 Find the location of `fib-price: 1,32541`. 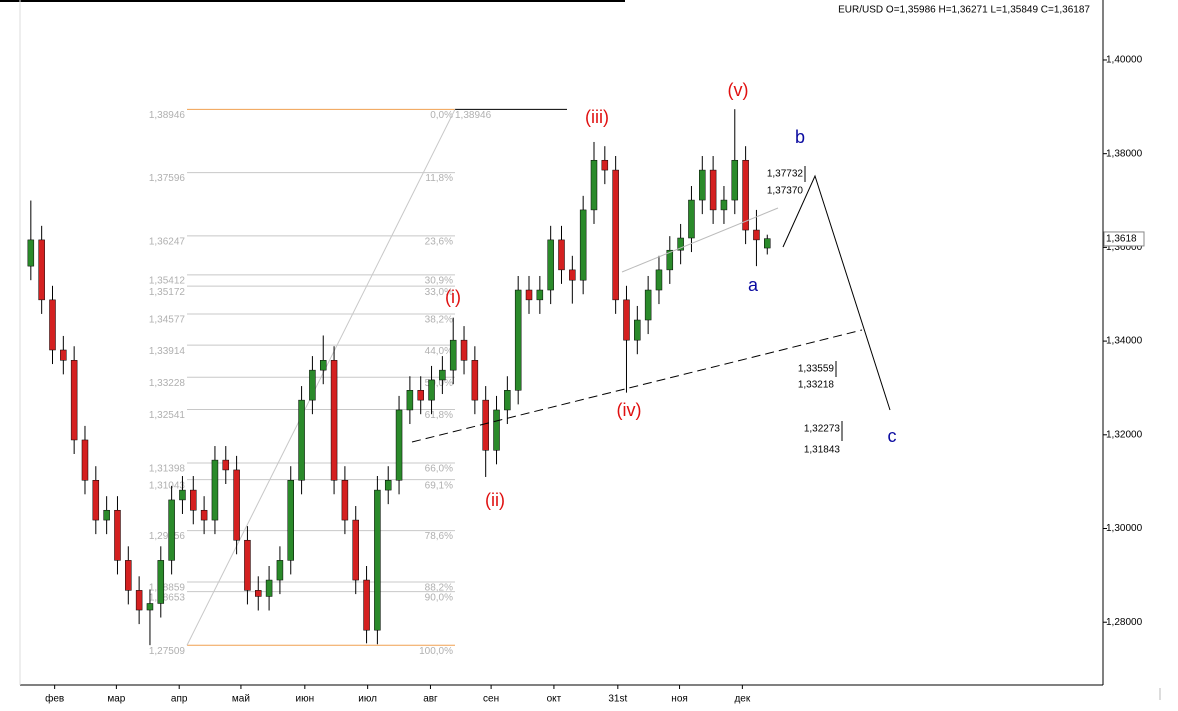

fib-price: 1,32541 is located at coordinates (167, 415).